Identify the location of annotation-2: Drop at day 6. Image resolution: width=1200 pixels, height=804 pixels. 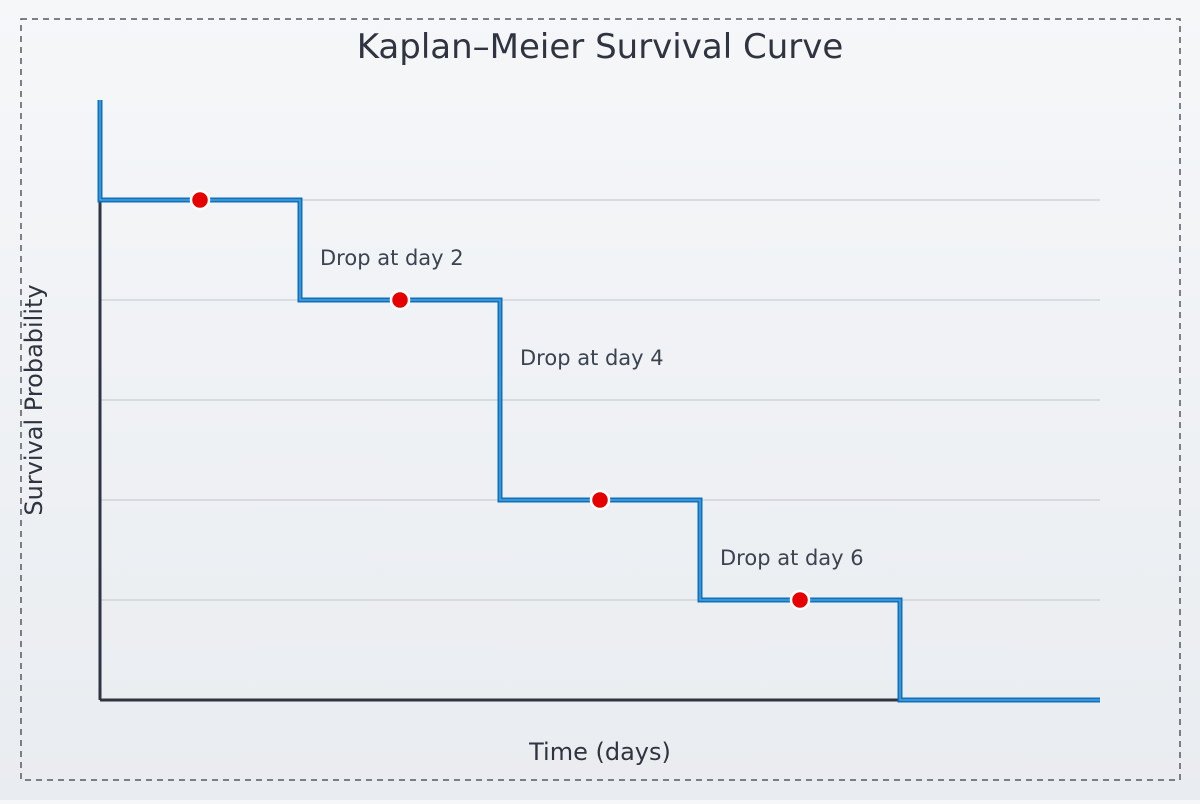
(792, 558).